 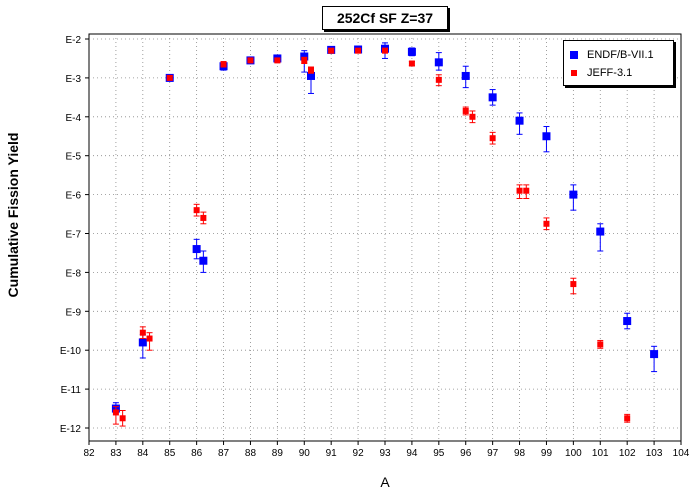 What do you see at coordinates (197, 453) in the screenshot?
I see `x-tick-label: 86` at bounding box center [197, 453].